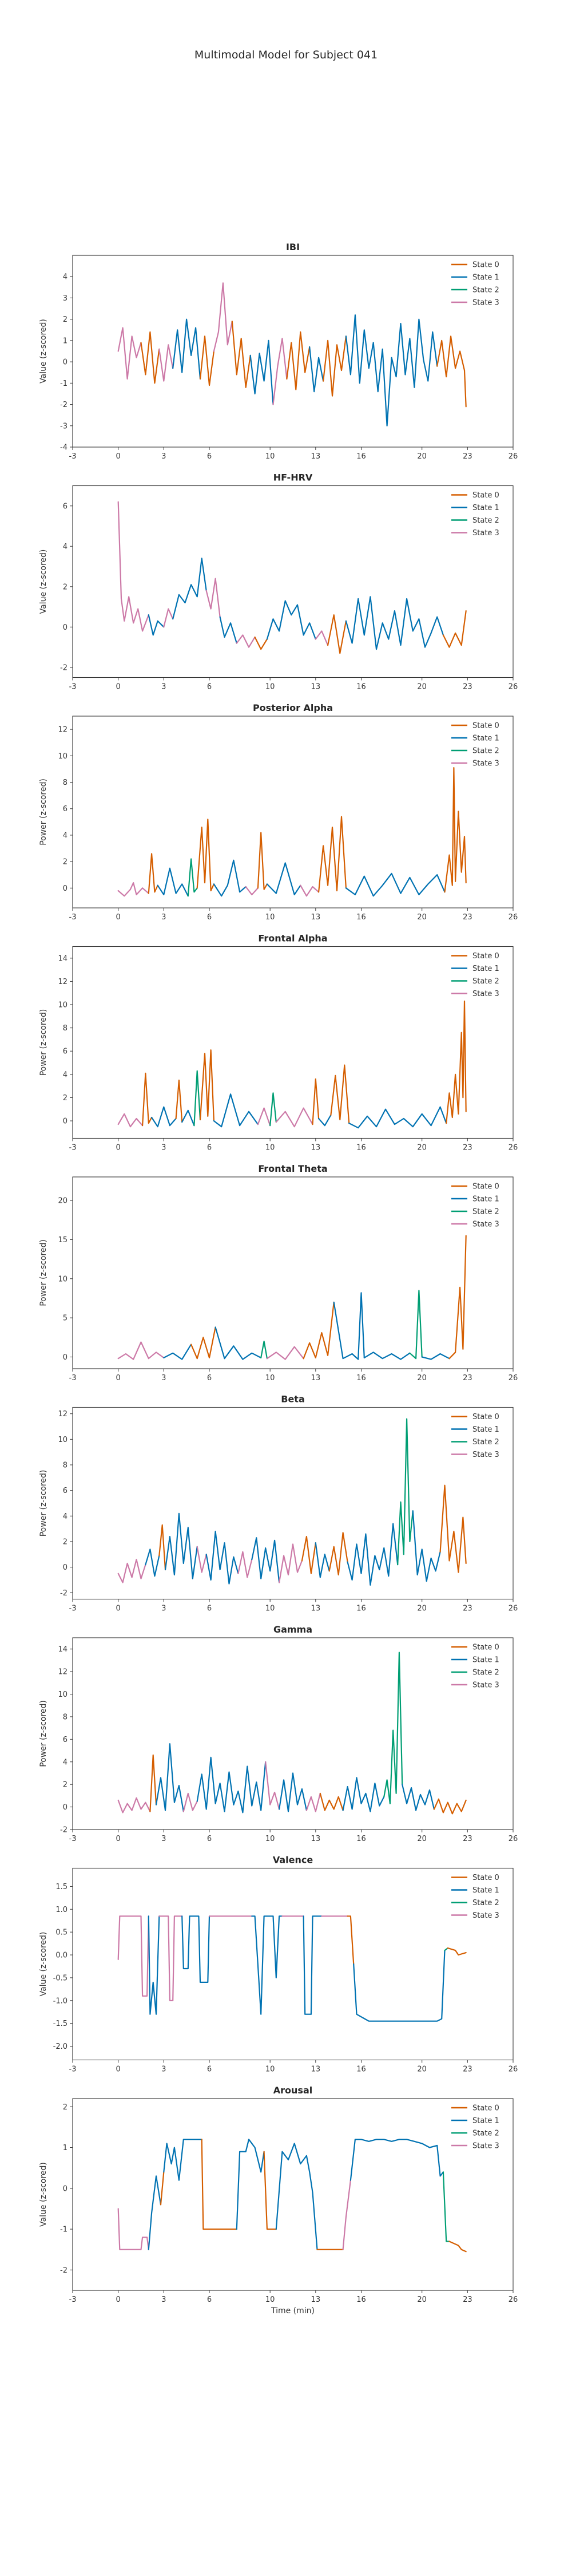  What do you see at coordinates (62, 756) in the screenshot?
I see `y-tick-label: 10` at bounding box center [62, 756].